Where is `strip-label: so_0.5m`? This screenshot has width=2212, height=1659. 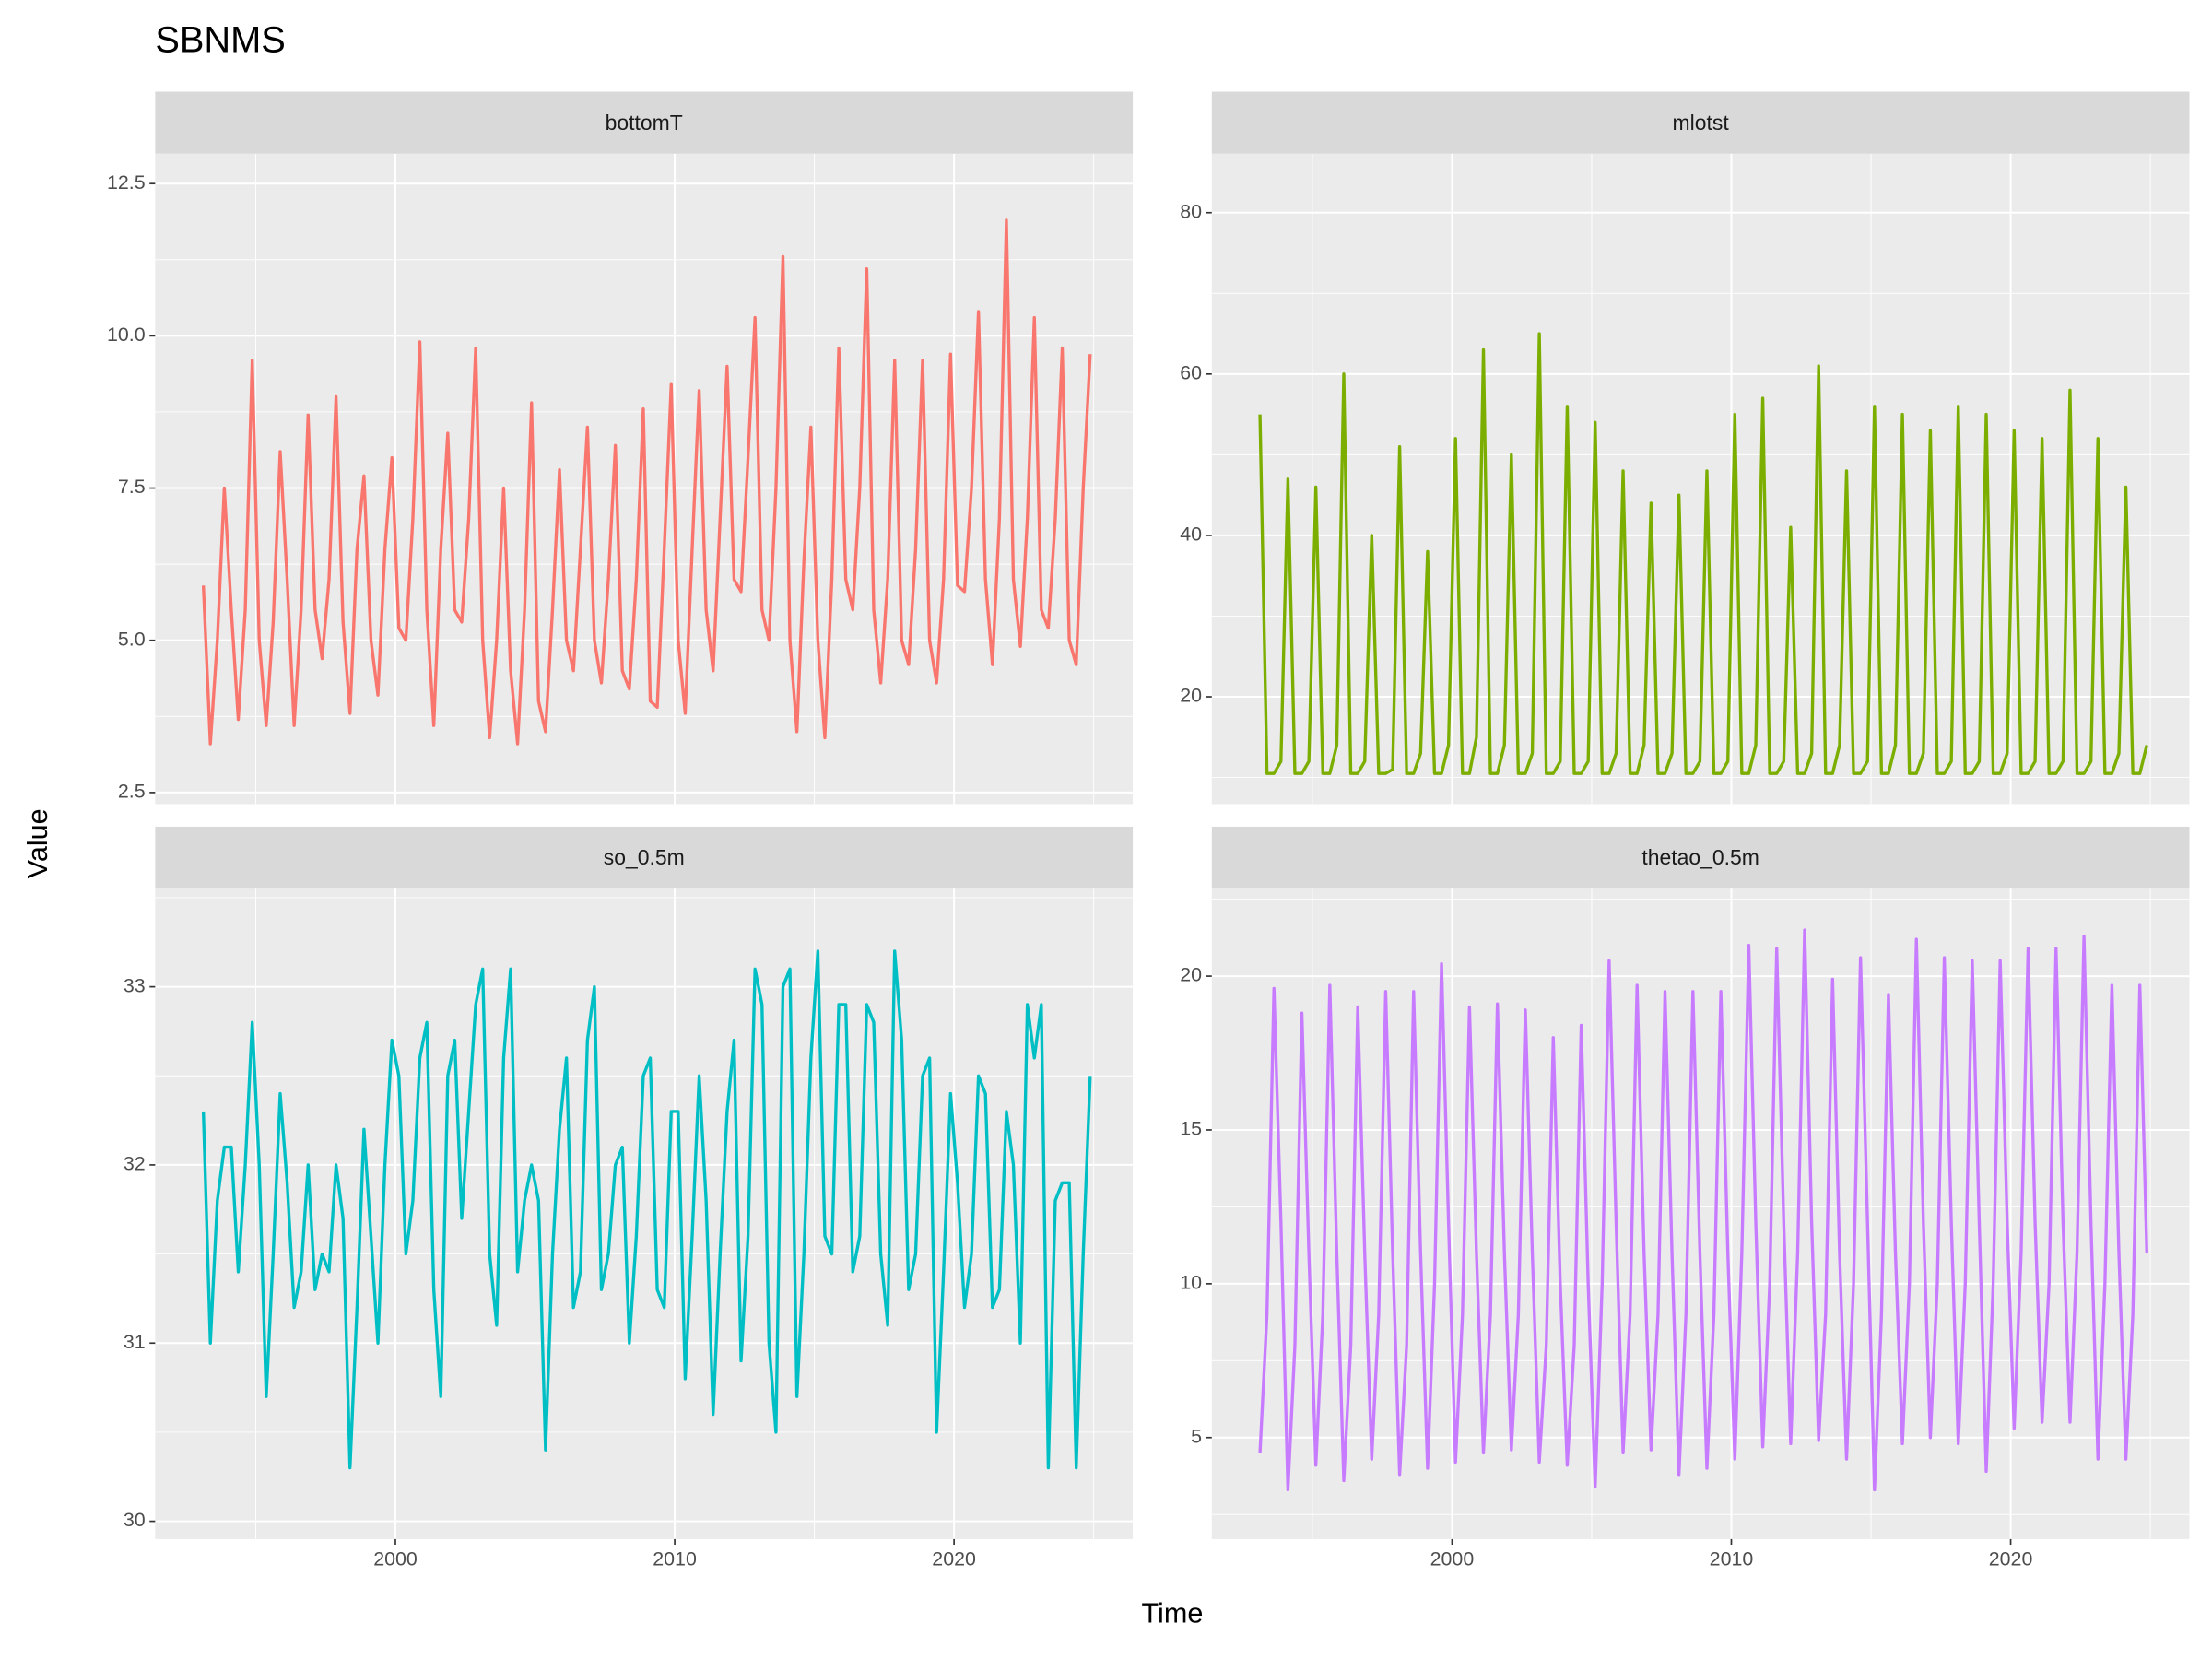
strip-label: so_0.5m is located at coordinates (644, 857).